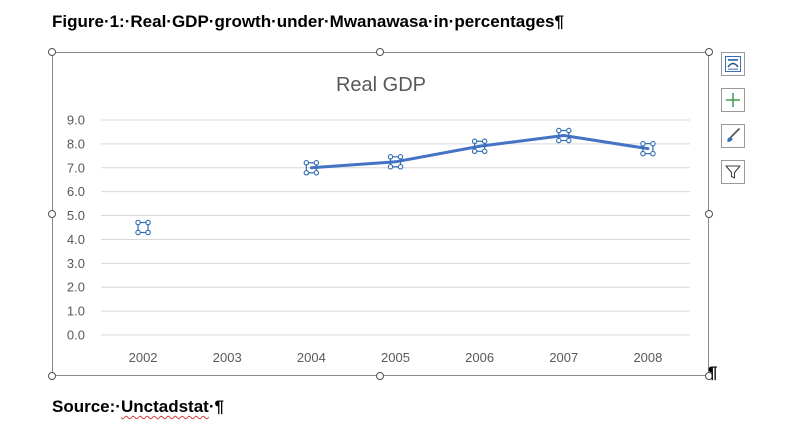 The image size is (800, 431). Describe the element at coordinates (563, 357) in the screenshot. I see `x-tick-label: 2007` at that location.